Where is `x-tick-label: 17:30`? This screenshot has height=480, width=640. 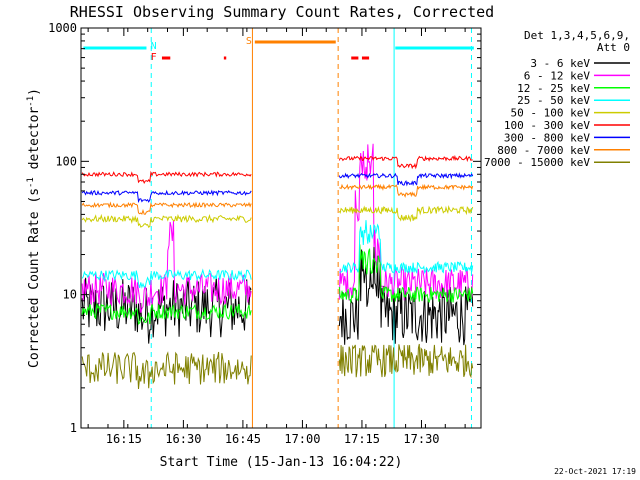 x-tick-label: 17:30 is located at coordinates (421, 439).